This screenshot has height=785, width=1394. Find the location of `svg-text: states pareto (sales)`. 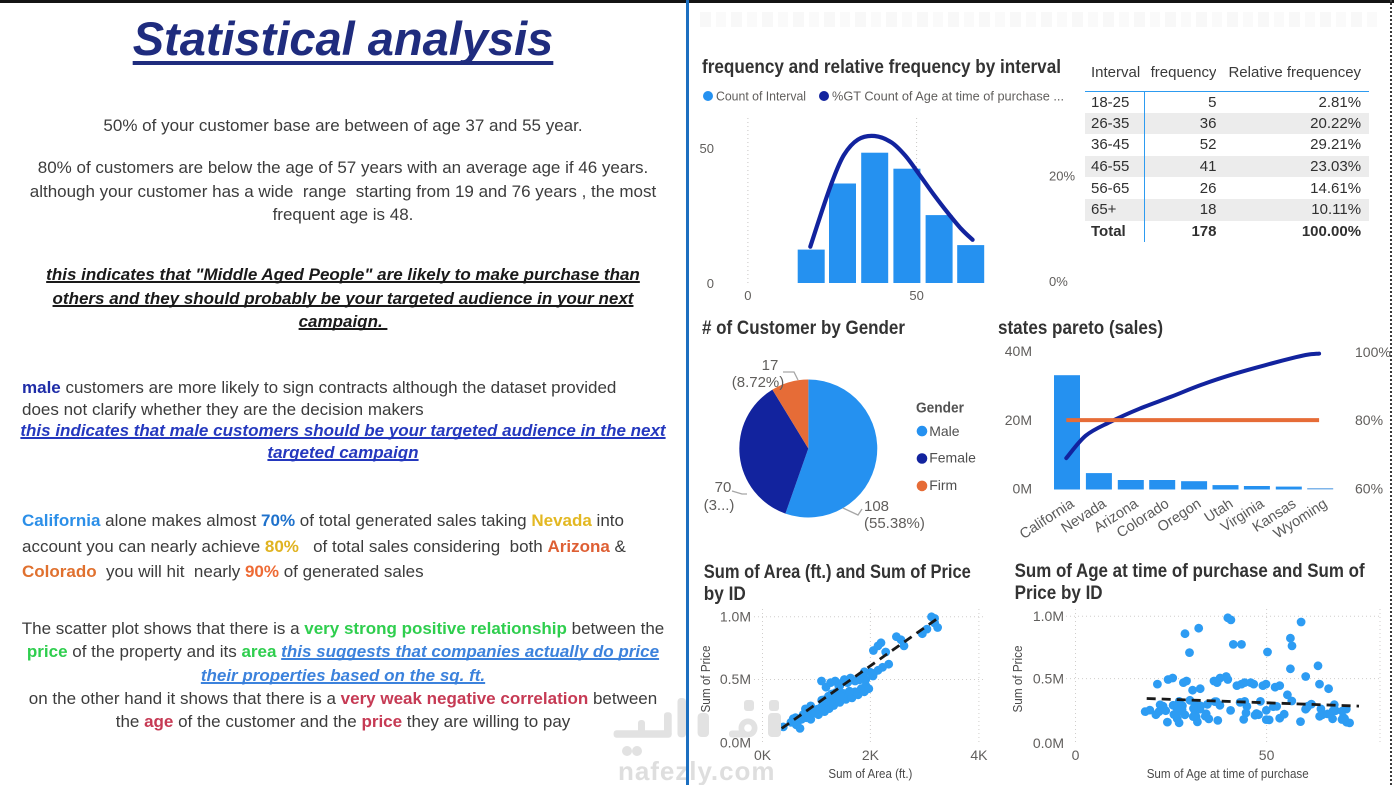

svg-text: states pareto (sales) is located at coordinates (1080, 328).